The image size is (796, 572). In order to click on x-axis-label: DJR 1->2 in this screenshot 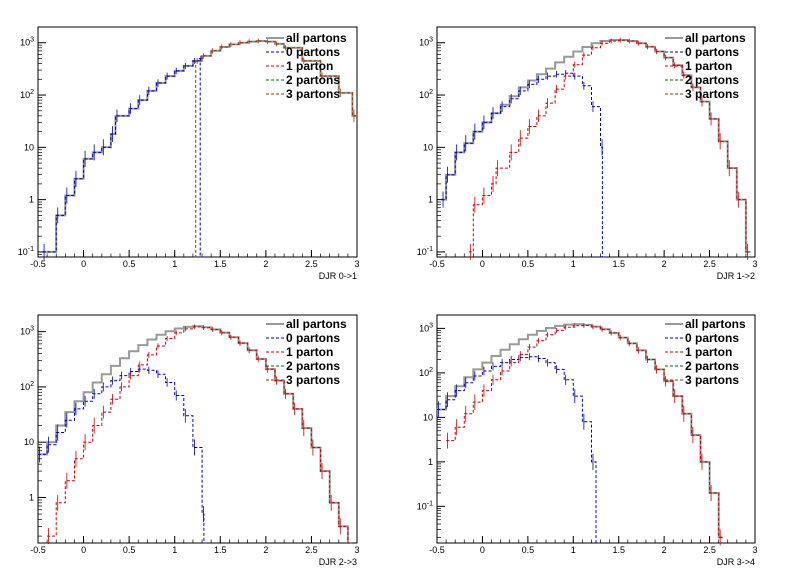, I will do `click(736, 276)`.